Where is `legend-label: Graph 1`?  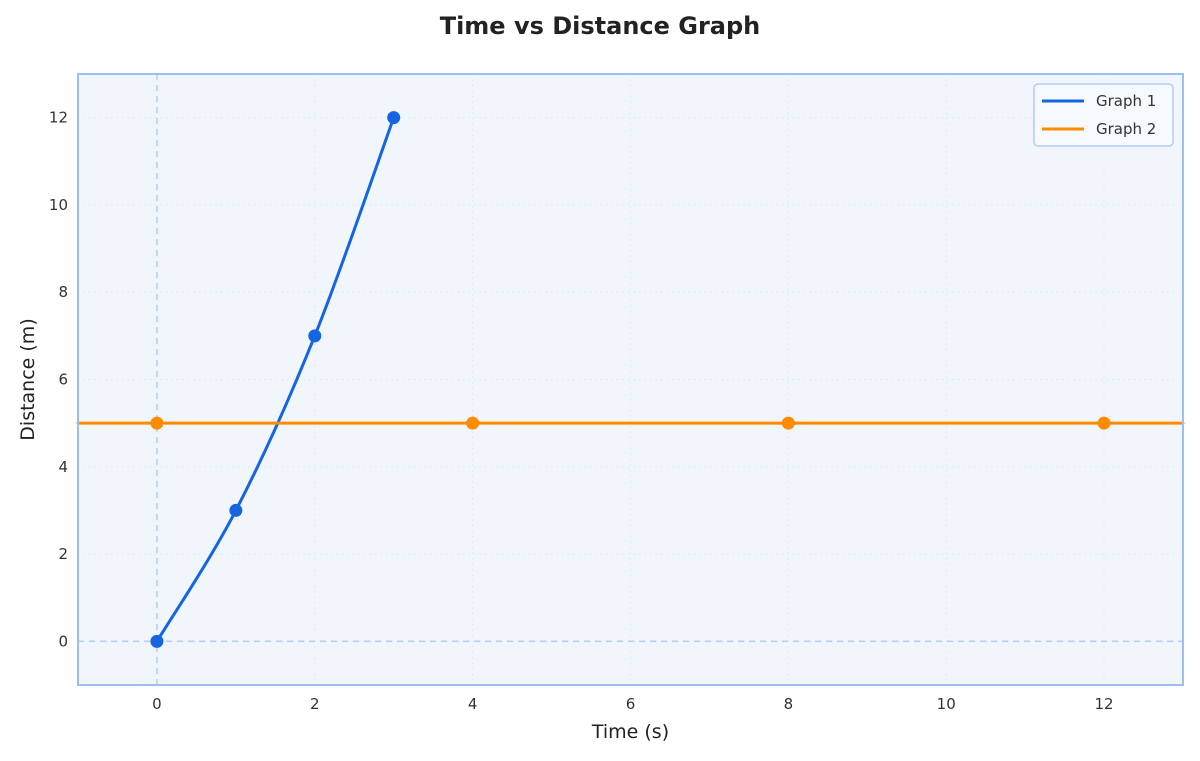 legend-label: Graph 1 is located at coordinates (1126, 101).